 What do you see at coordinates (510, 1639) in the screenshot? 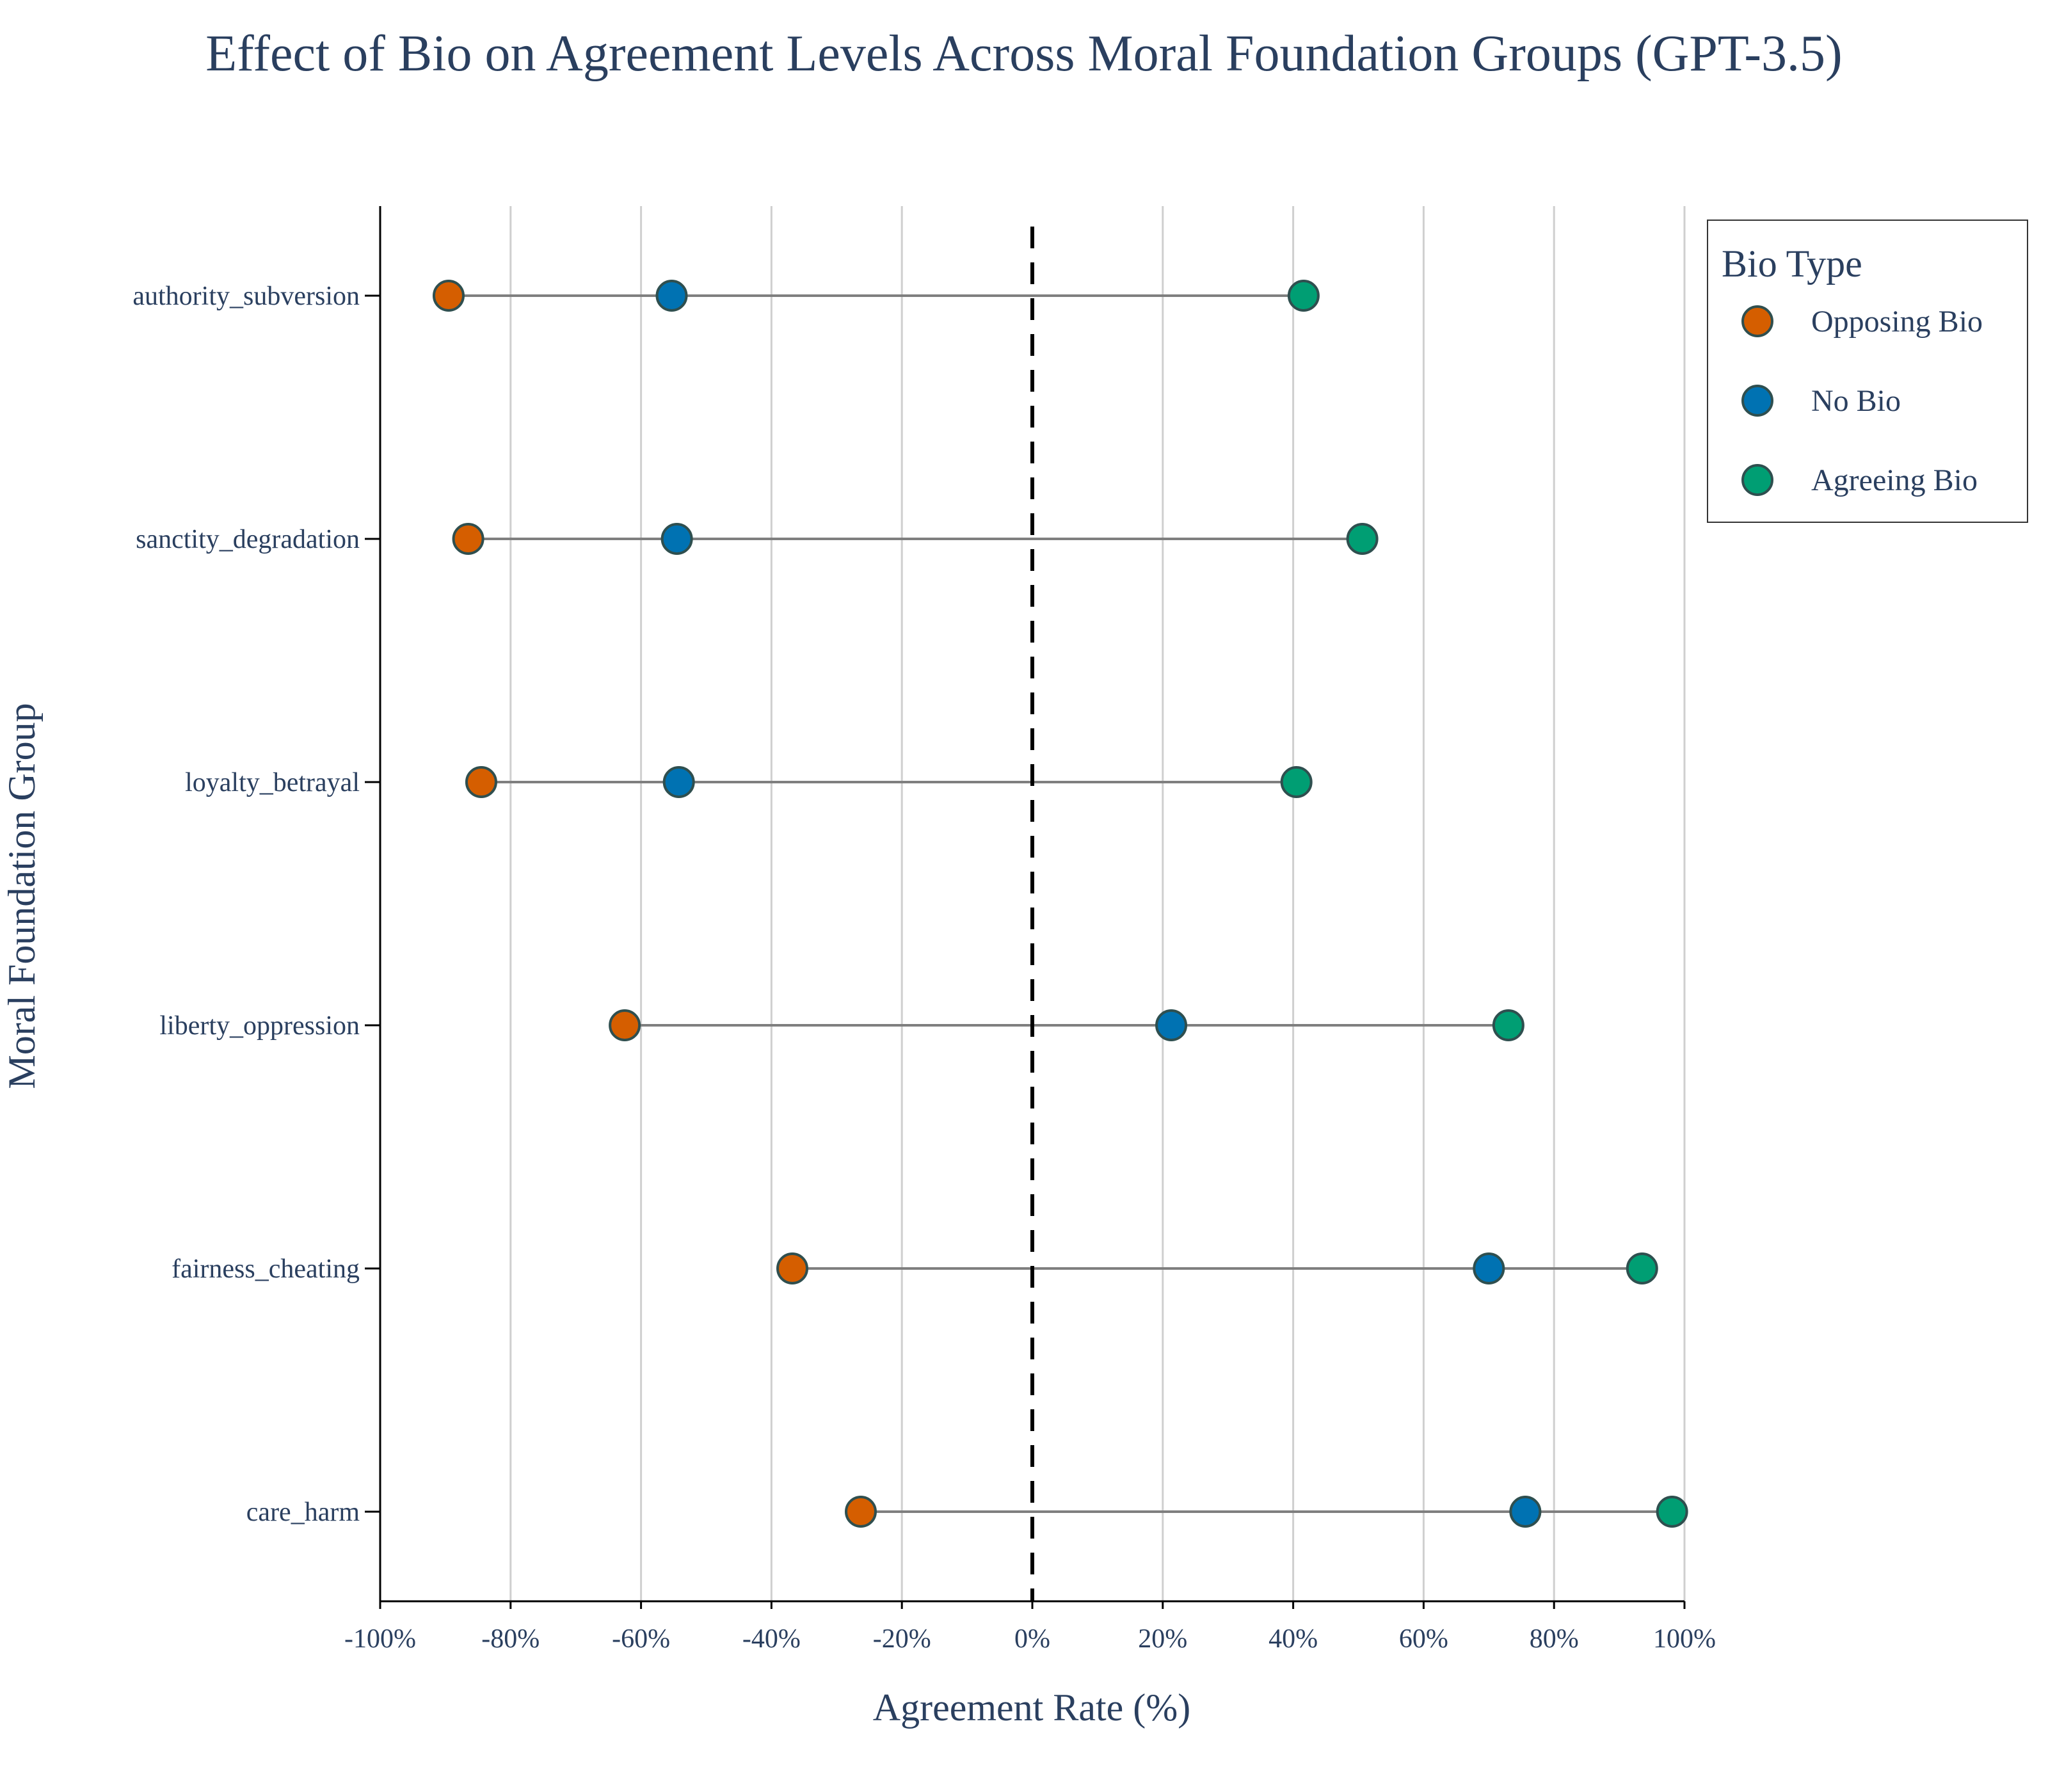
I see `x-tick-label: -80%` at bounding box center [510, 1639].